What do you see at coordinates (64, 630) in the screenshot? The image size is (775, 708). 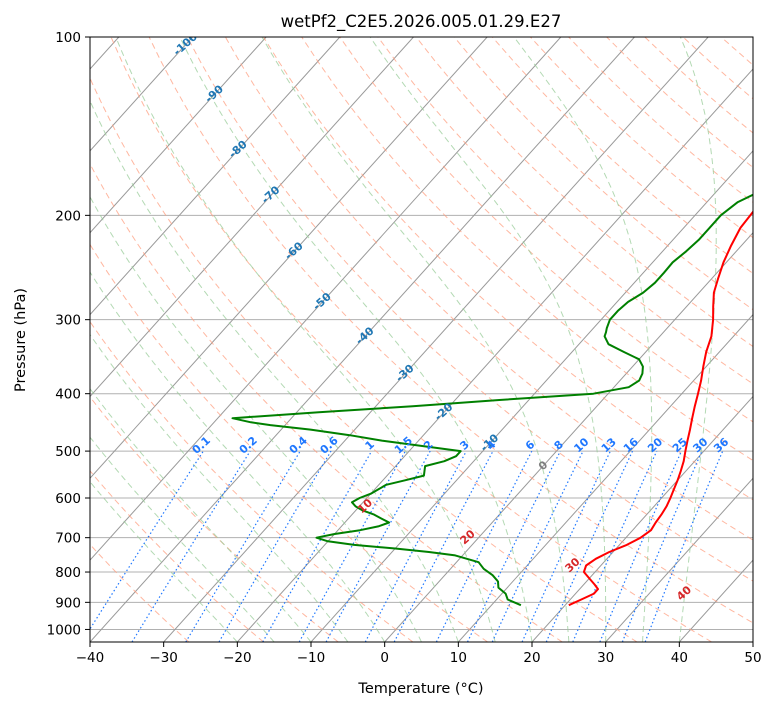 I see `y-tick-label: 1000` at bounding box center [64, 630].